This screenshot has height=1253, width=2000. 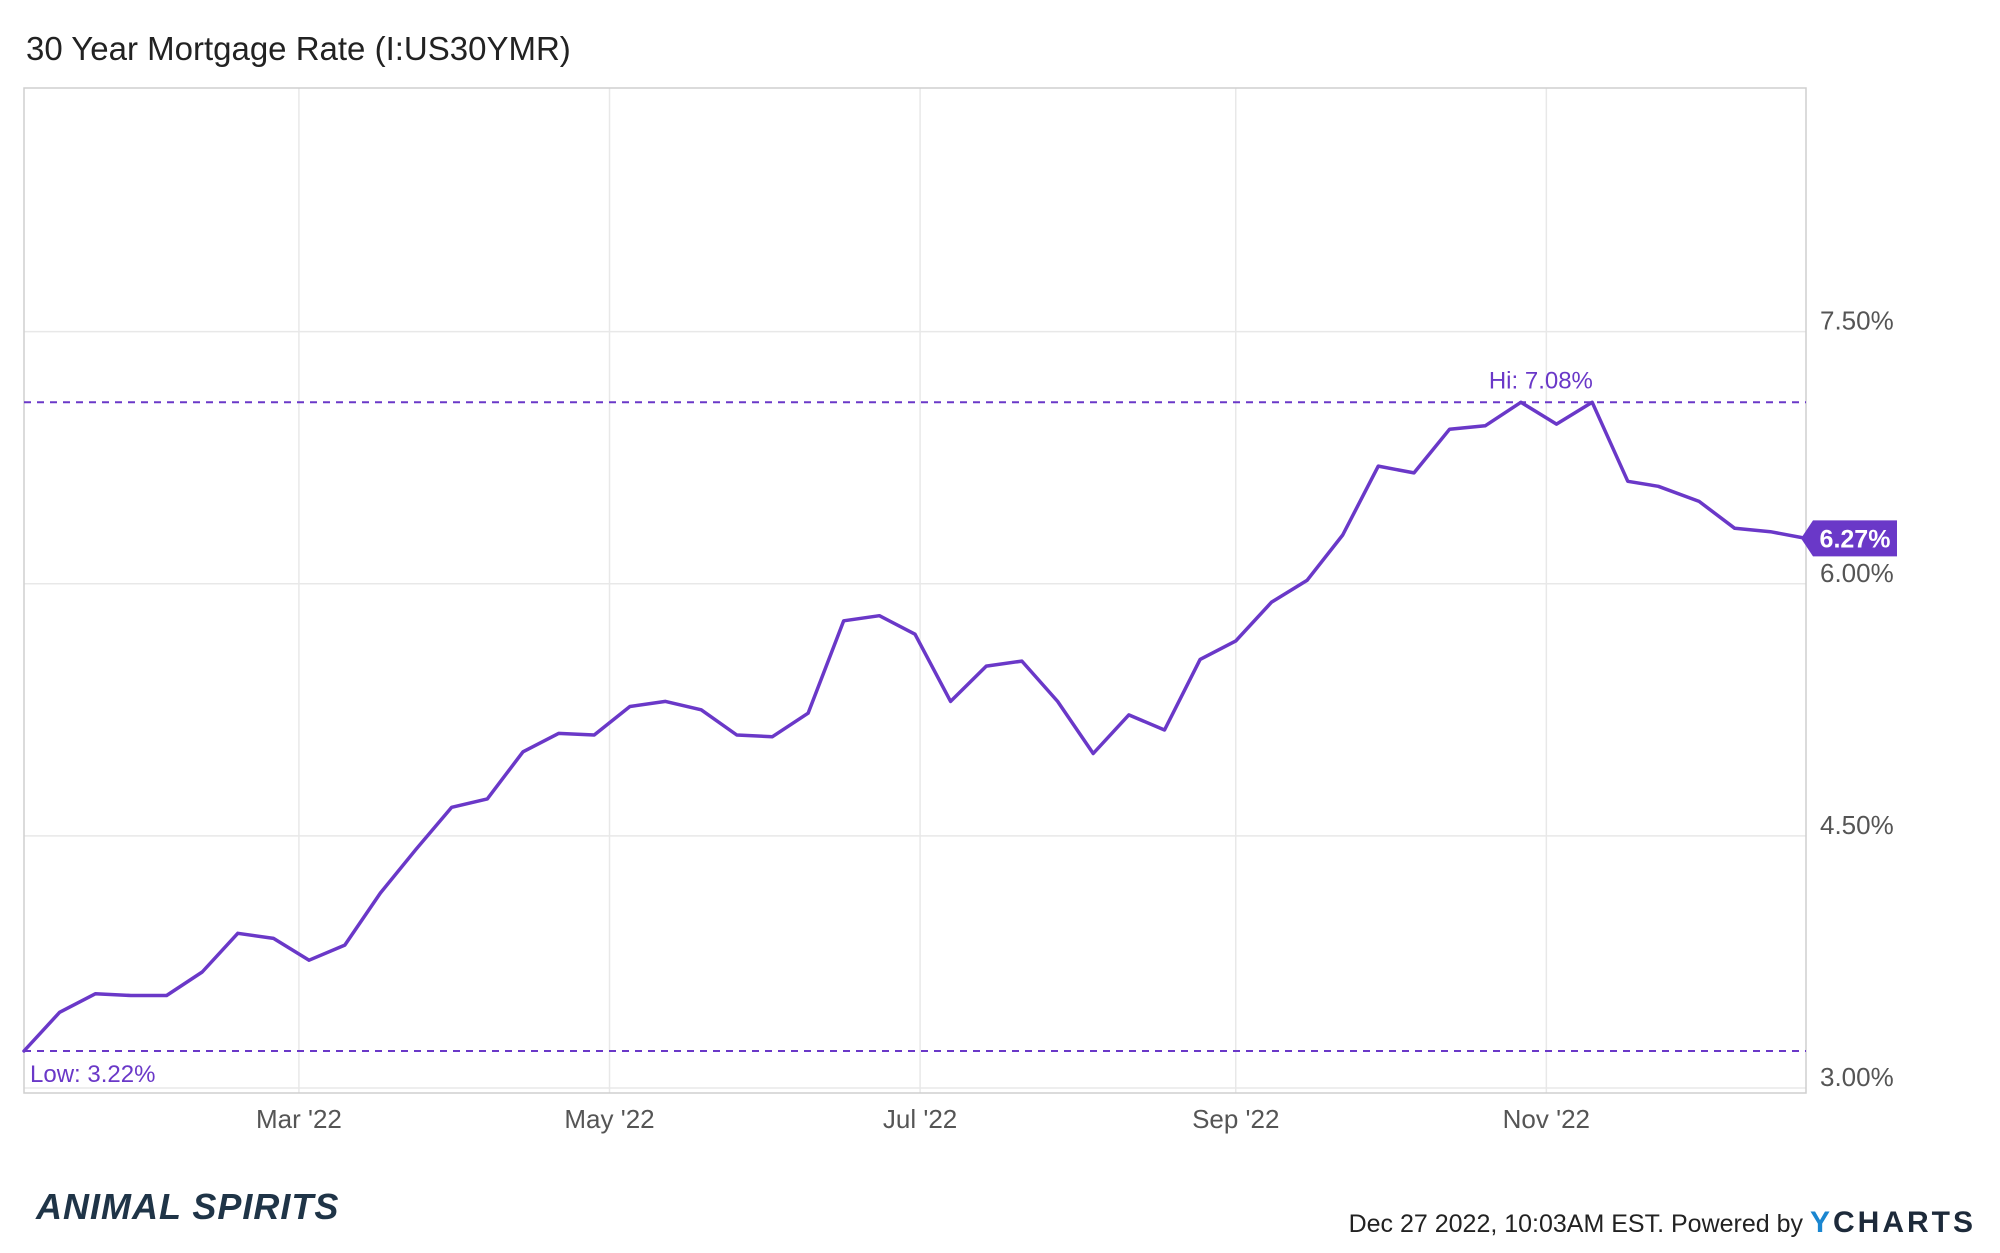 I want to click on x-tick-label: Jul '22, so click(x=920, y=1119).